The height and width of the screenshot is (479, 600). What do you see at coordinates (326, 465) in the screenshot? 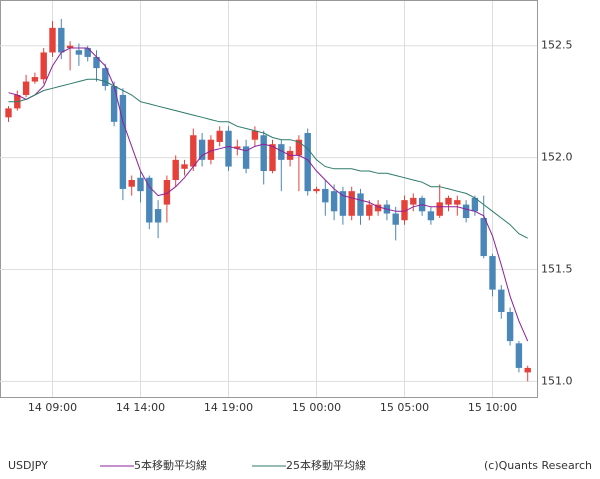
I see `legend-label: 25本移動平均線` at bounding box center [326, 465].